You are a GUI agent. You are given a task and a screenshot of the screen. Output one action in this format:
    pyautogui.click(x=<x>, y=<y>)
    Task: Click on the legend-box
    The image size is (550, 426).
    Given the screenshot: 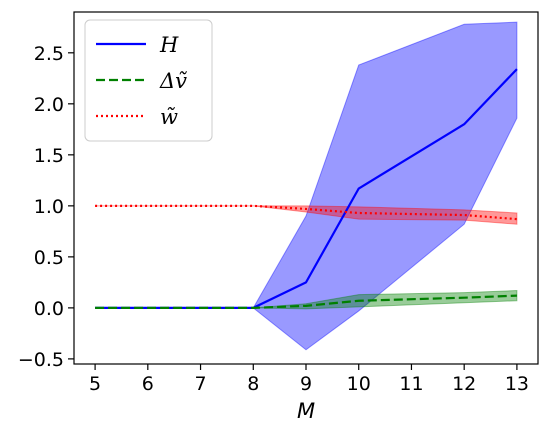 What is the action you would take?
    pyautogui.click(x=148, y=80)
    